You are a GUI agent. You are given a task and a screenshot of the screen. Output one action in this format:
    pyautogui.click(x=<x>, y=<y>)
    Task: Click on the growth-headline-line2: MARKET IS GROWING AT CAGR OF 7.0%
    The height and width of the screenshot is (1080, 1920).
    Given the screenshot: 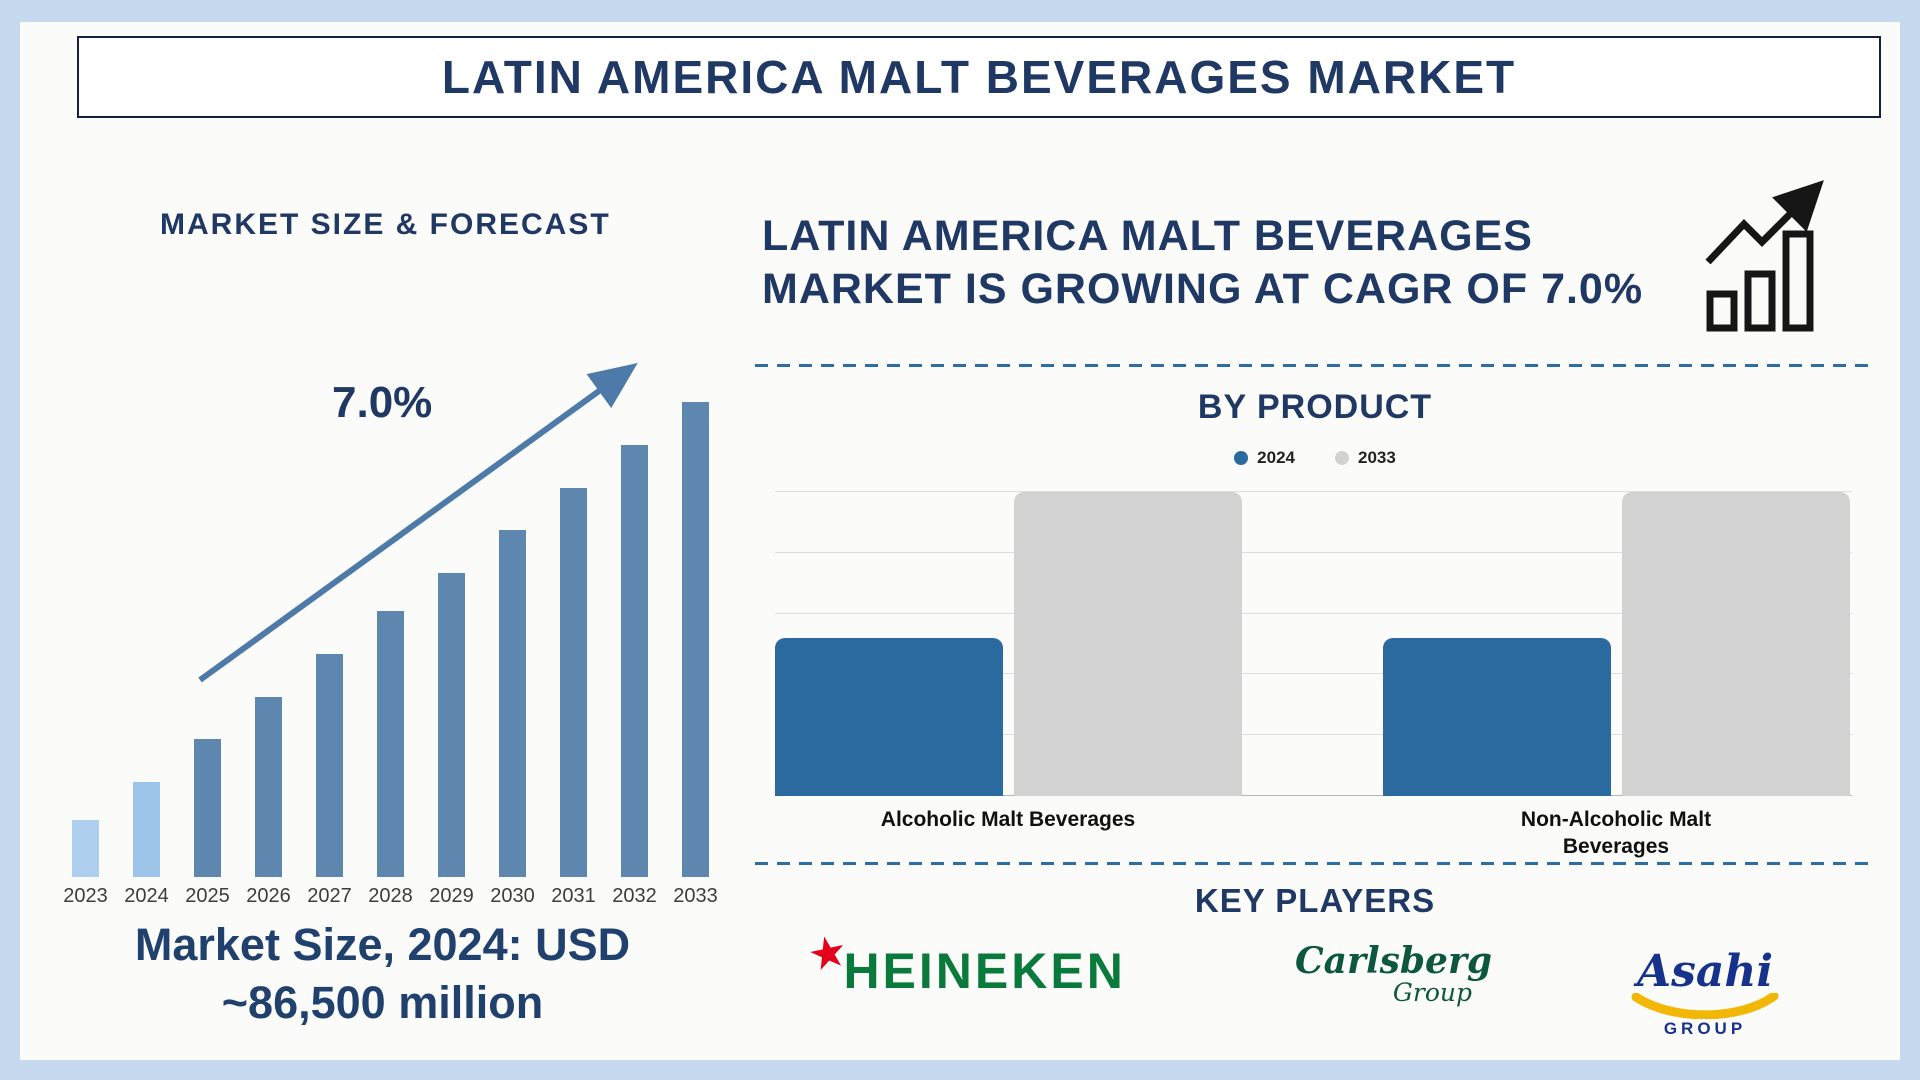 What is the action you would take?
    pyautogui.click(x=1203, y=289)
    